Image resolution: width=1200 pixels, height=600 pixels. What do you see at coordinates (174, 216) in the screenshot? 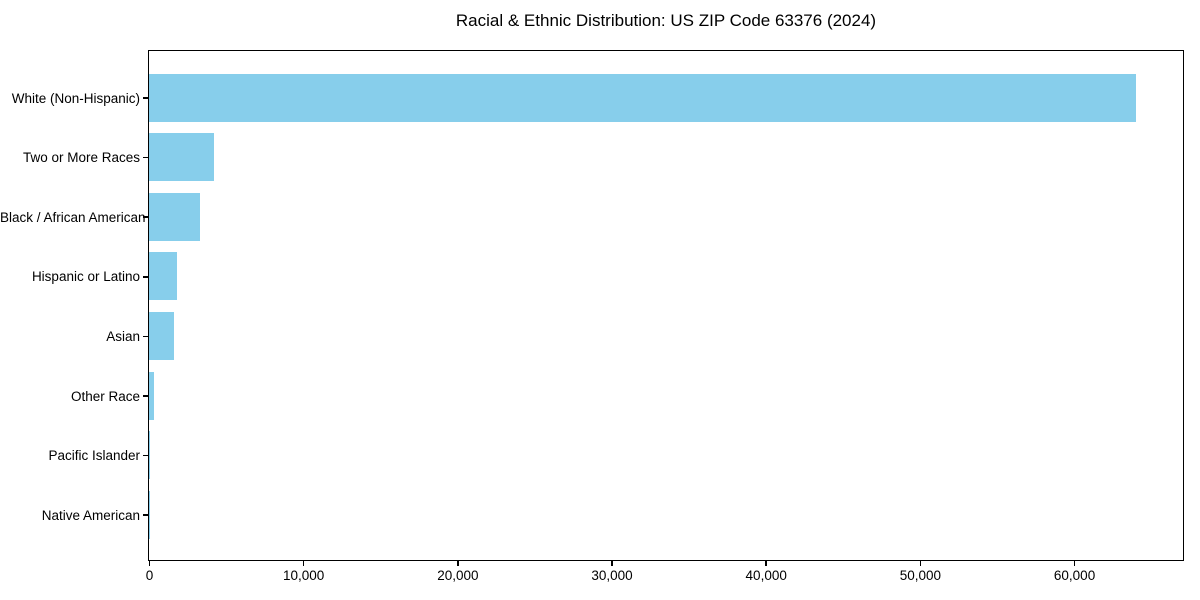
I see `bar-black-african-american` at bounding box center [174, 216].